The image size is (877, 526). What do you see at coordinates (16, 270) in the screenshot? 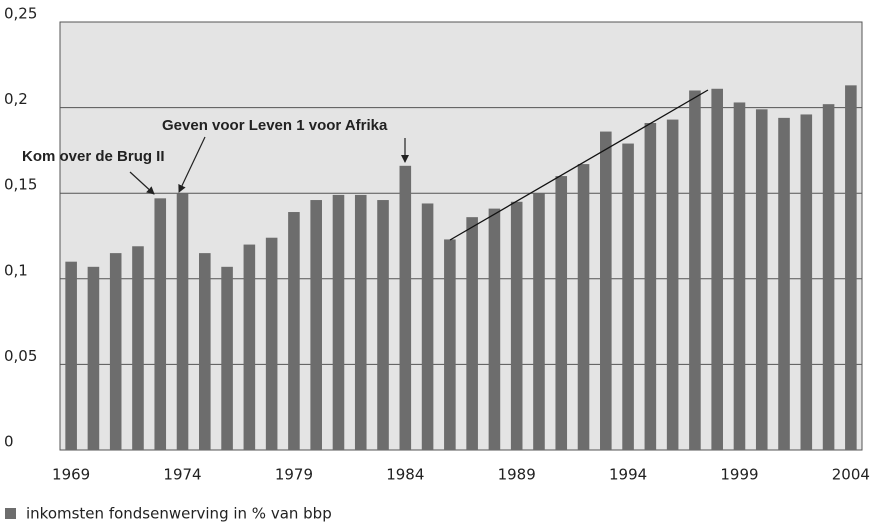
I see `y-tick-label: 0,1` at bounding box center [16, 270].